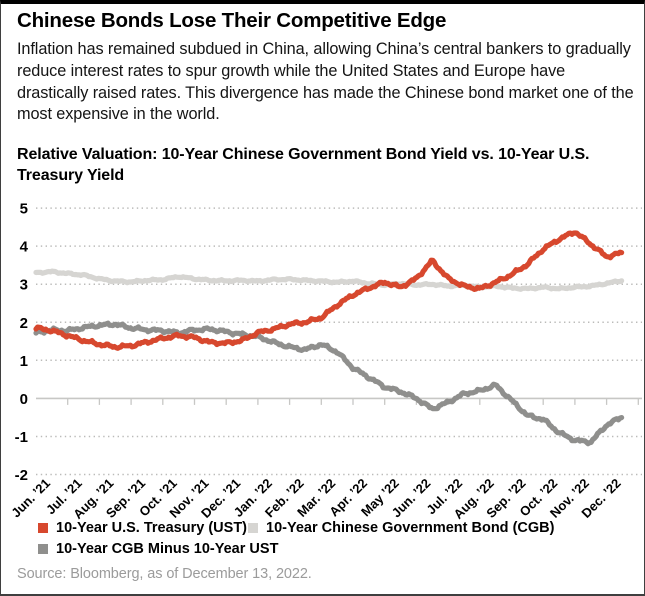 This screenshot has height=596, width=645. What do you see at coordinates (253, 528) in the screenshot?
I see `cgb-swatch-icon` at bounding box center [253, 528].